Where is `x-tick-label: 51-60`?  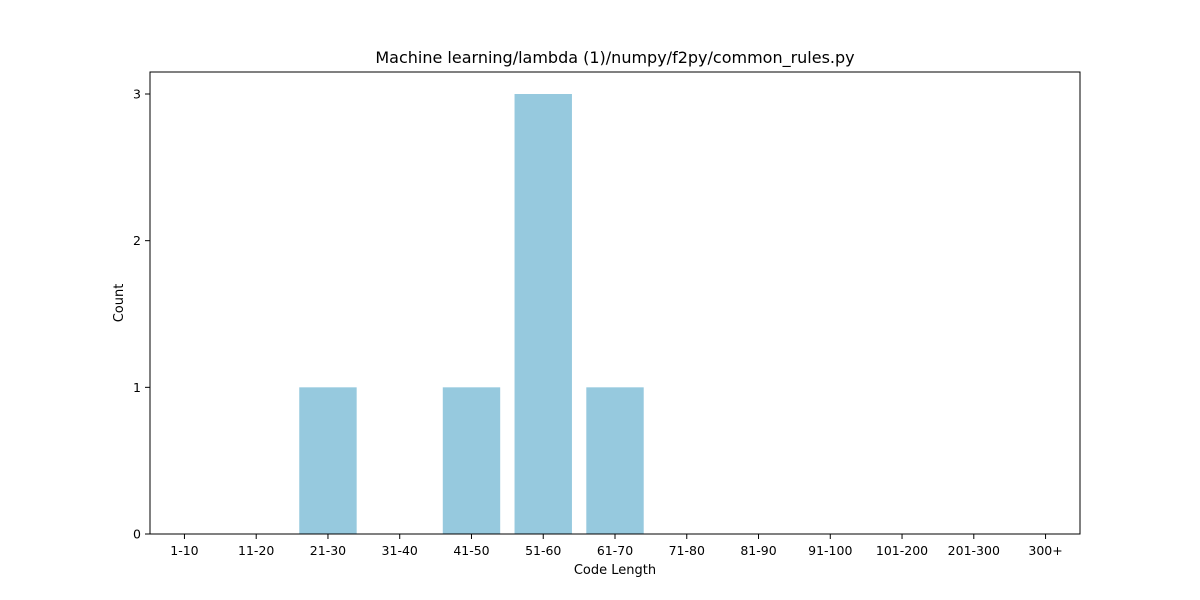
x-tick-label: 51-60 is located at coordinates (543, 550).